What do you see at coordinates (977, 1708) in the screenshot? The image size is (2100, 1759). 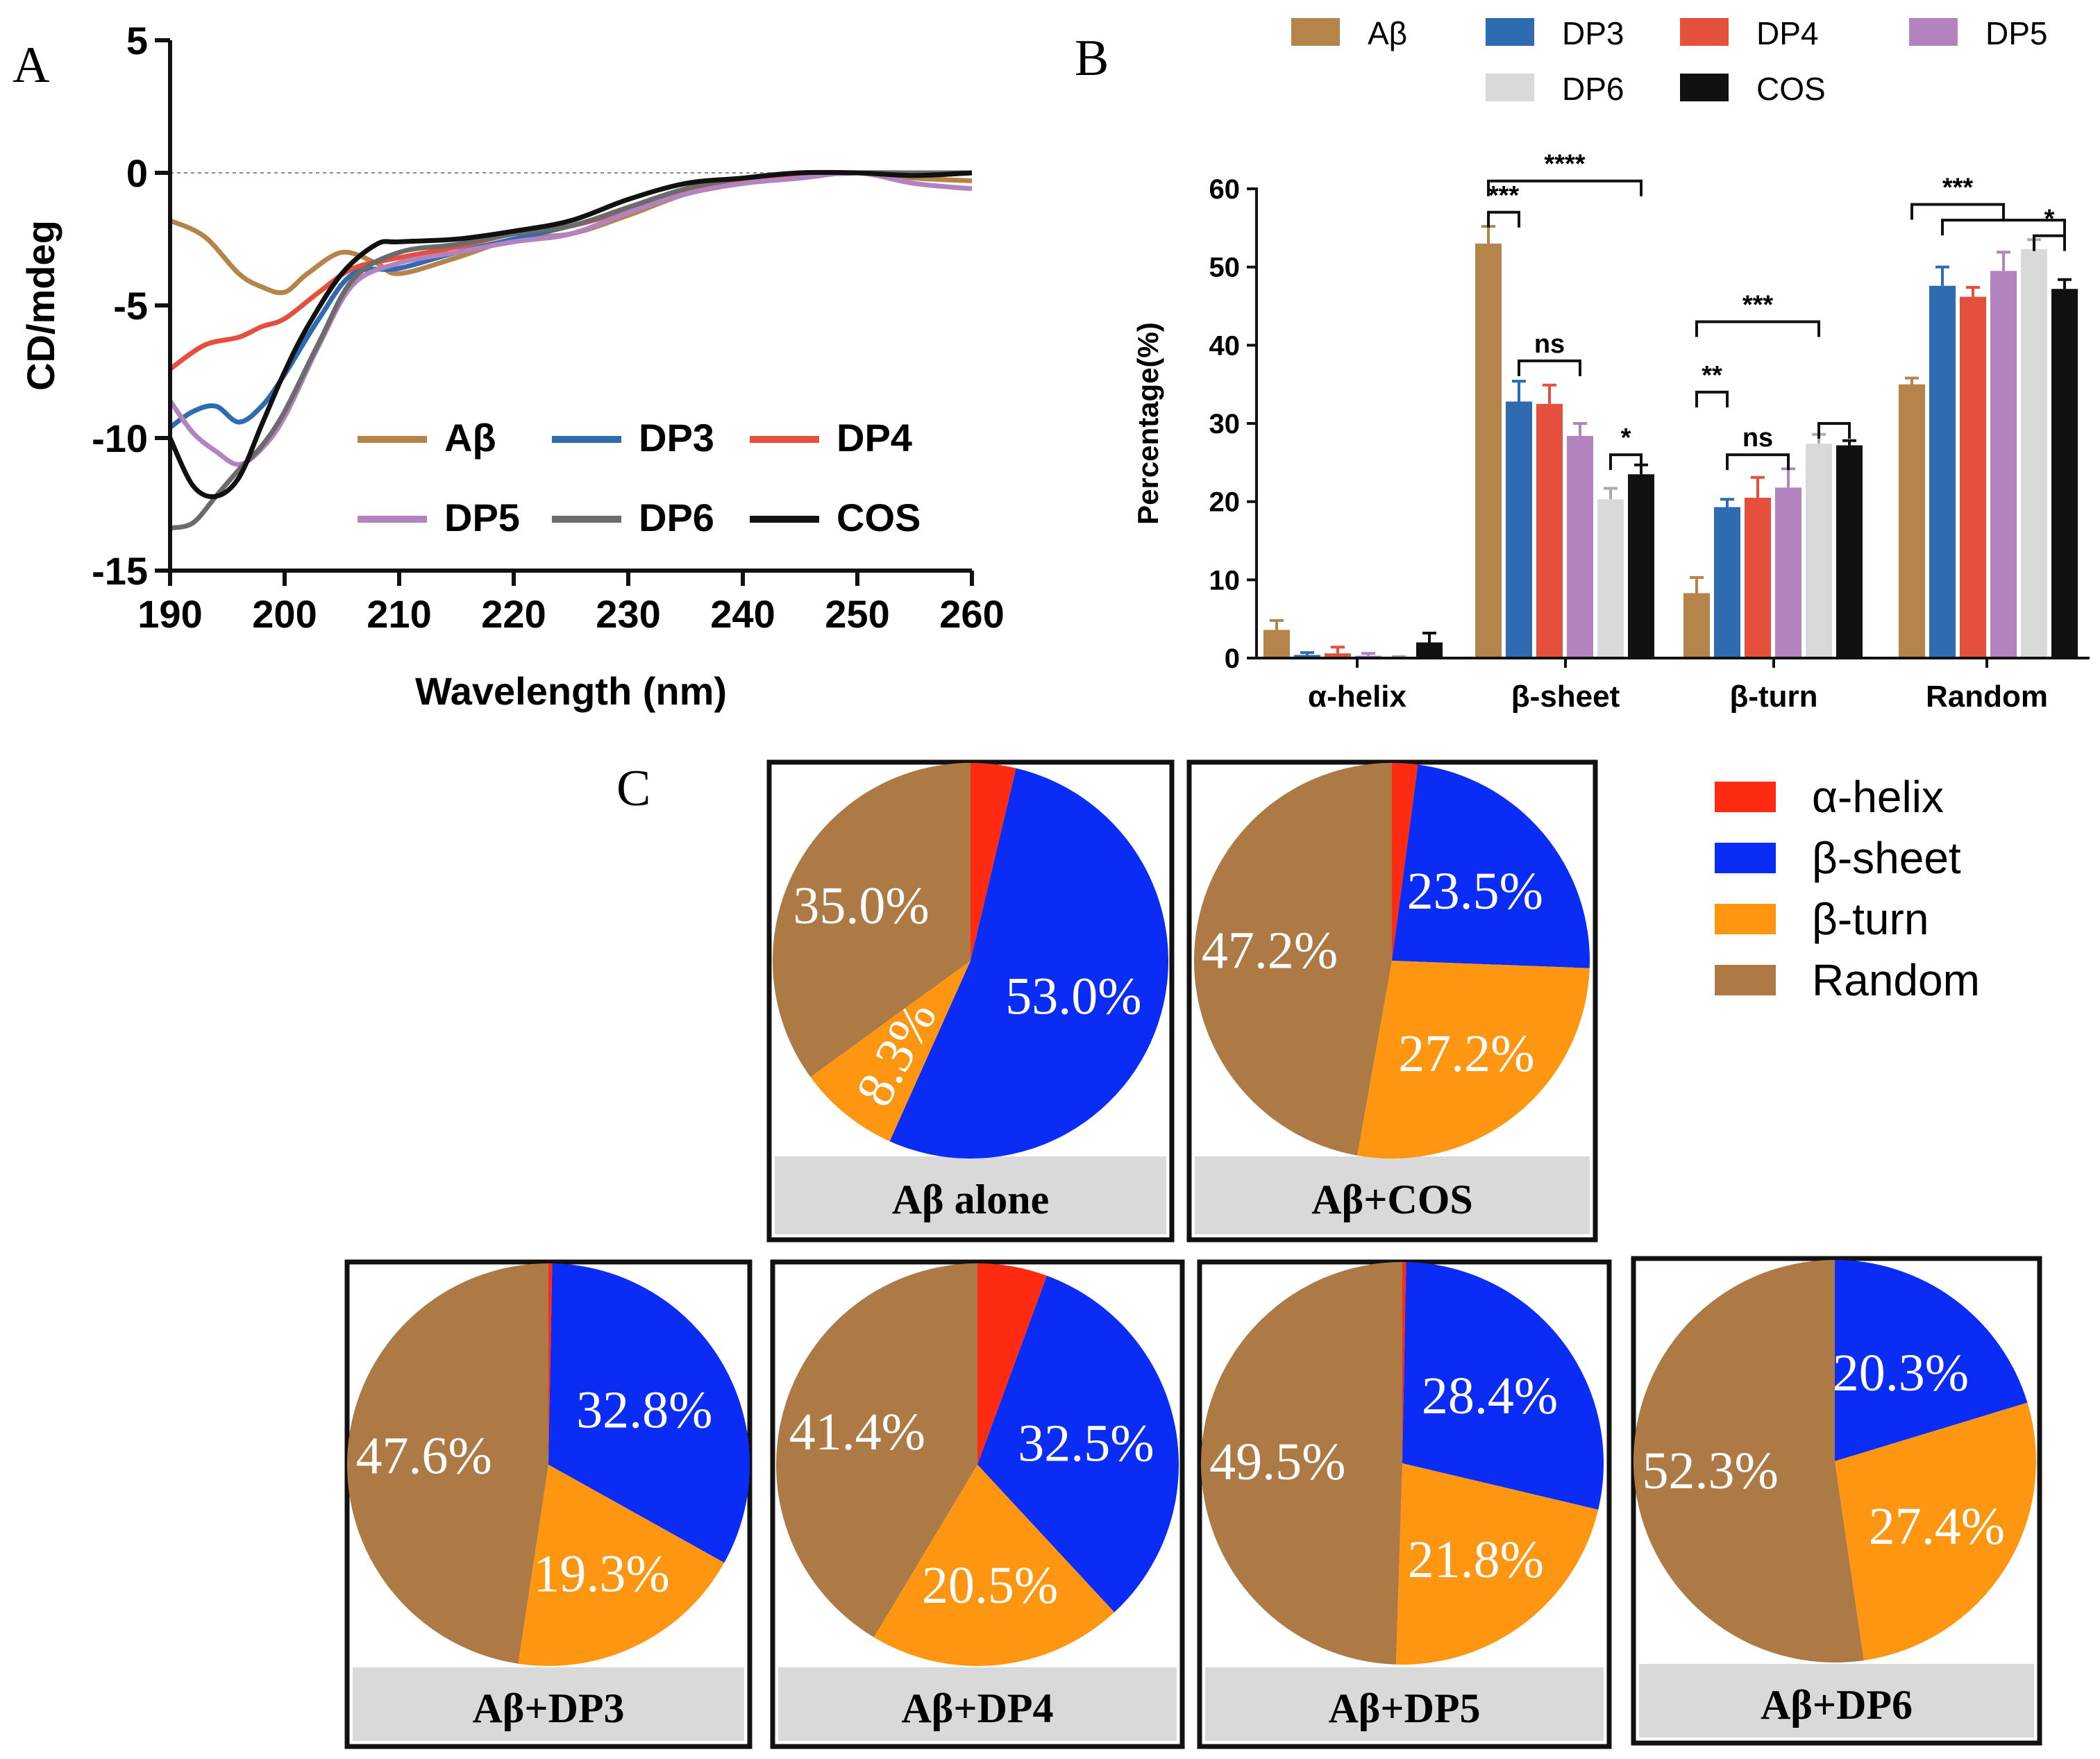 I see `pie-caption: Aβ+DP4` at bounding box center [977, 1708].